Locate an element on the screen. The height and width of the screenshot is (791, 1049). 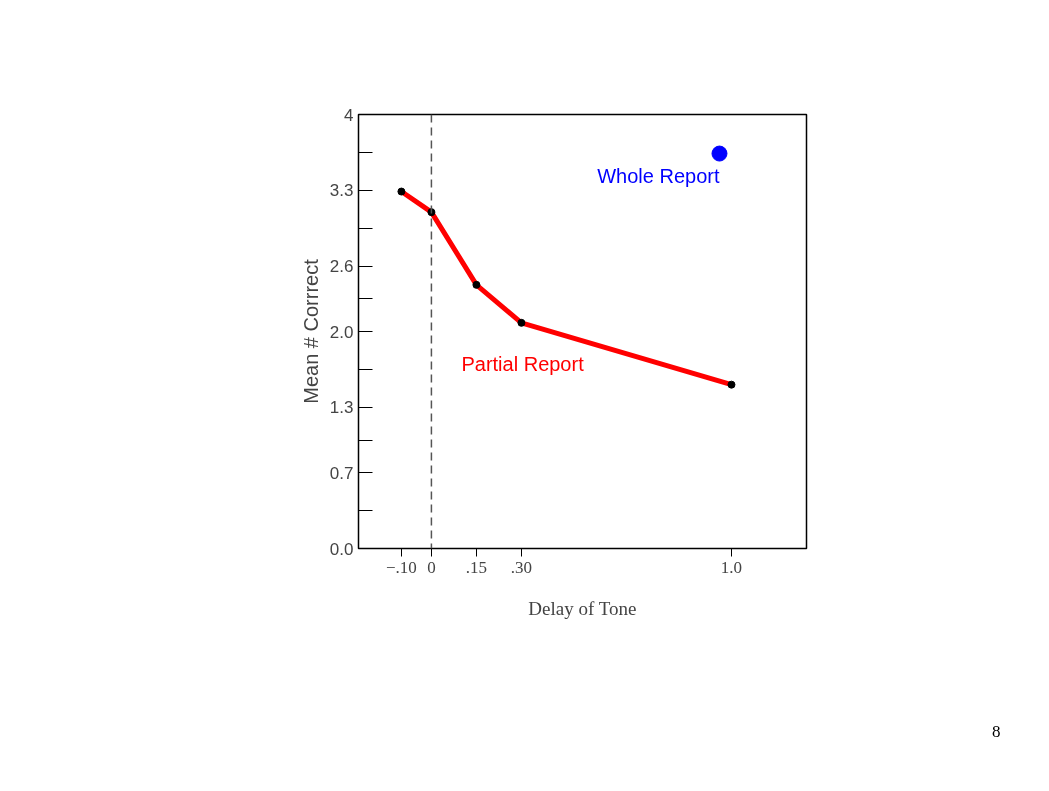
y-tick-label: 1.3 is located at coordinates (341, 408).